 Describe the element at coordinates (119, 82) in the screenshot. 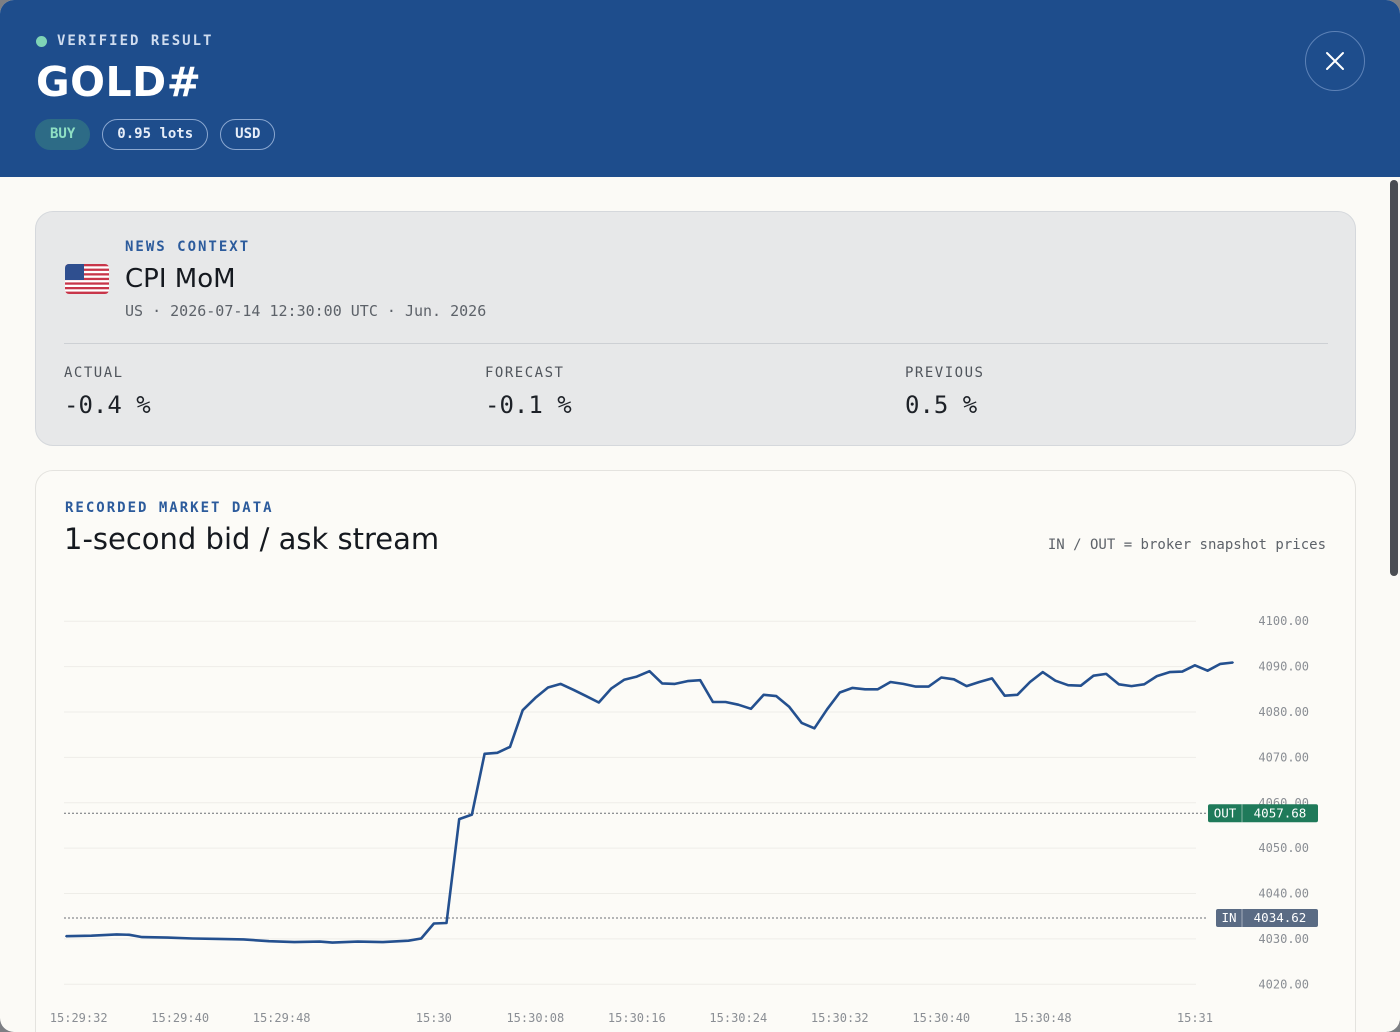

I see `symbol-title: GOLD#` at that location.